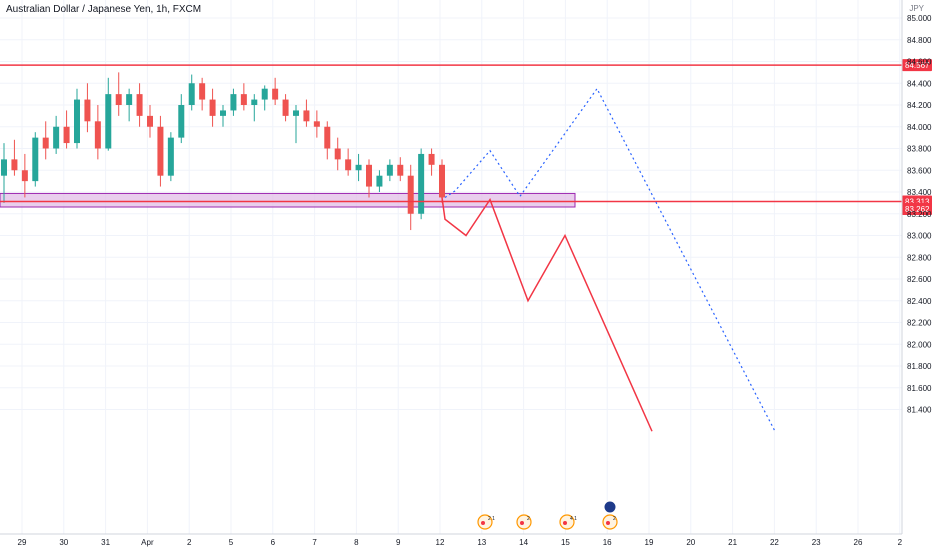 This screenshot has width=932, height=550. I want to click on x-tick-label: 7, so click(314, 542).